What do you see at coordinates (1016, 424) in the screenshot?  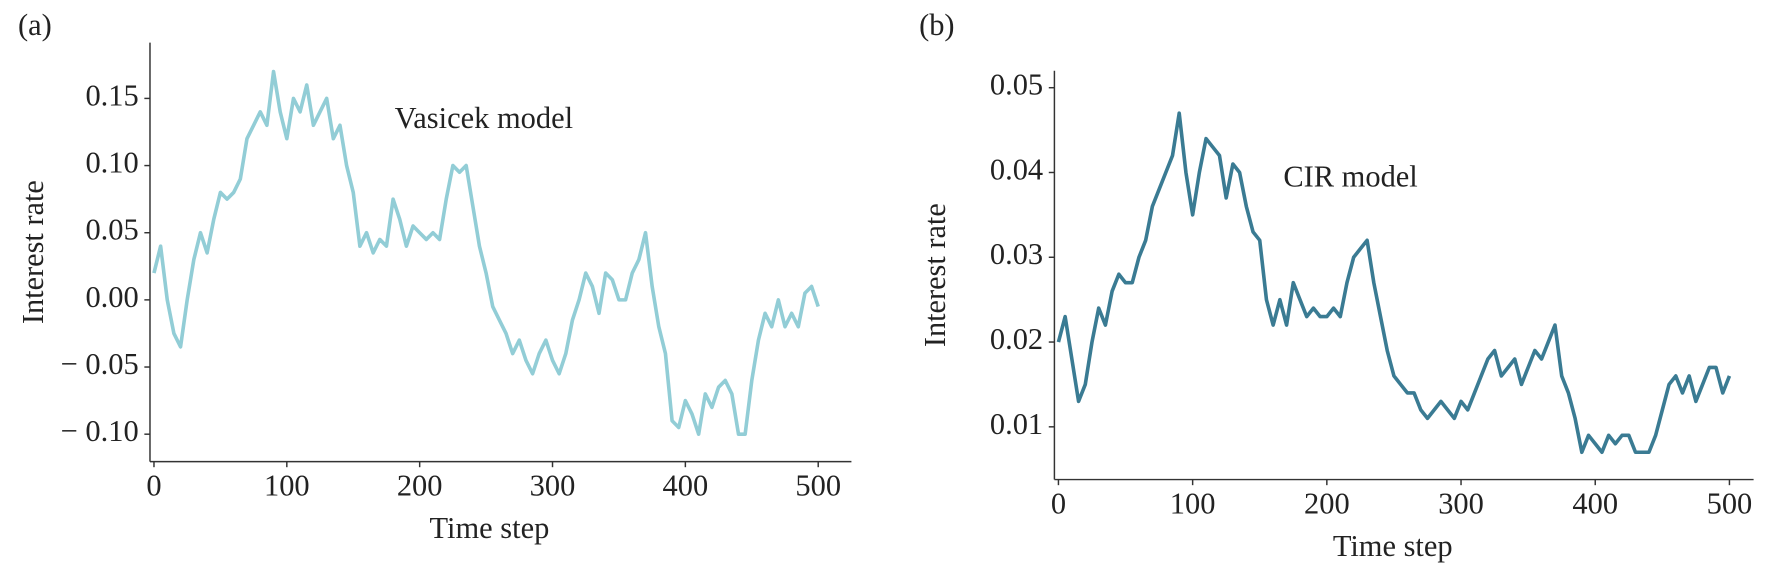 I see `y-tick-label: 0.01` at bounding box center [1016, 424].